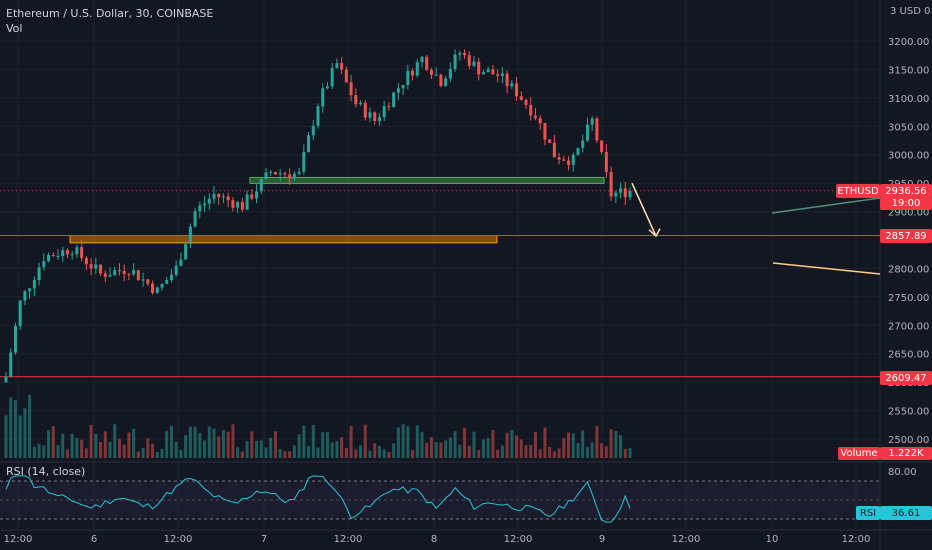  What do you see at coordinates (906, 513) in the screenshot?
I see `rsi-value-badge-bg` at bounding box center [906, 513].